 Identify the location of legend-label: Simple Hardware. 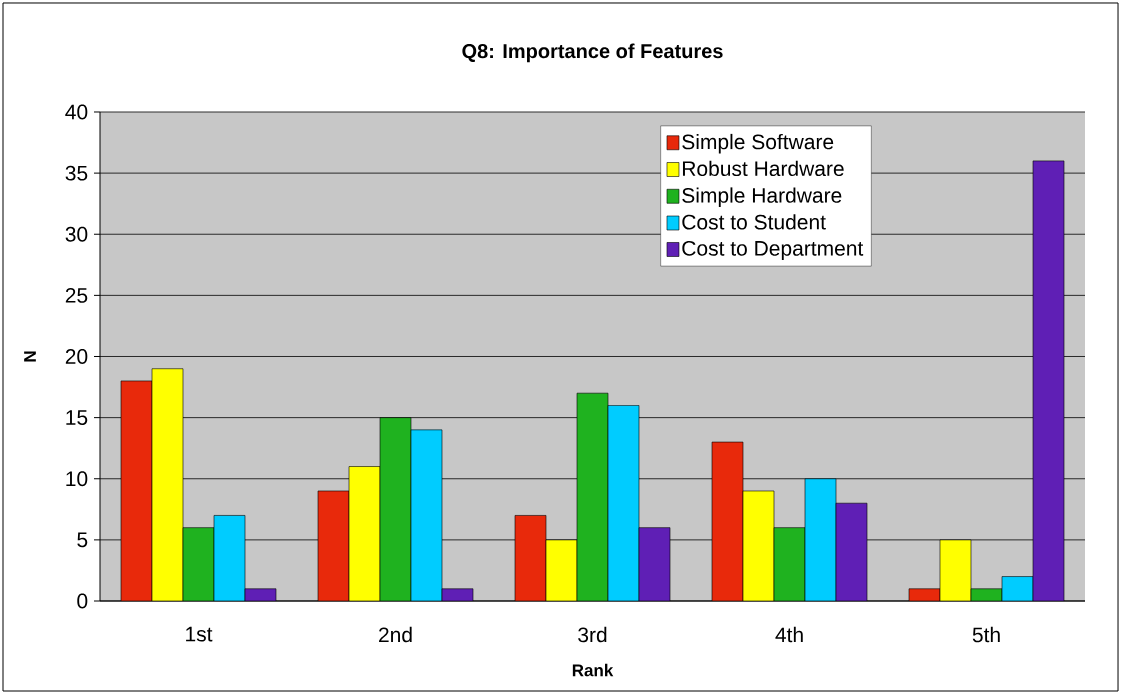
(762, 197).